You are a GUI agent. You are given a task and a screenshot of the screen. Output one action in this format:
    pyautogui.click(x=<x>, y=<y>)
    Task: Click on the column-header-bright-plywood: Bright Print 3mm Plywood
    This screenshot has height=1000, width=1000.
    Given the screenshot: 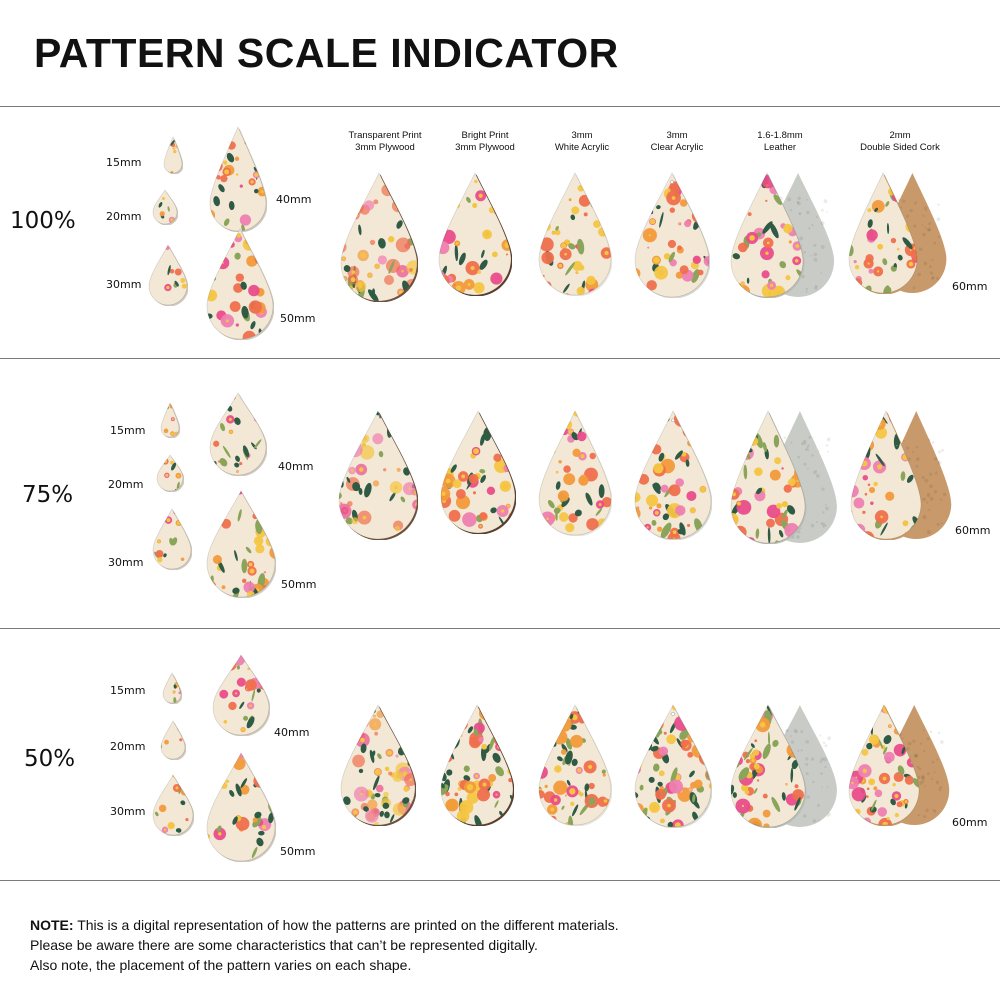 What is the action you would take?
    pyautogui.click(x=485, y=141)
    